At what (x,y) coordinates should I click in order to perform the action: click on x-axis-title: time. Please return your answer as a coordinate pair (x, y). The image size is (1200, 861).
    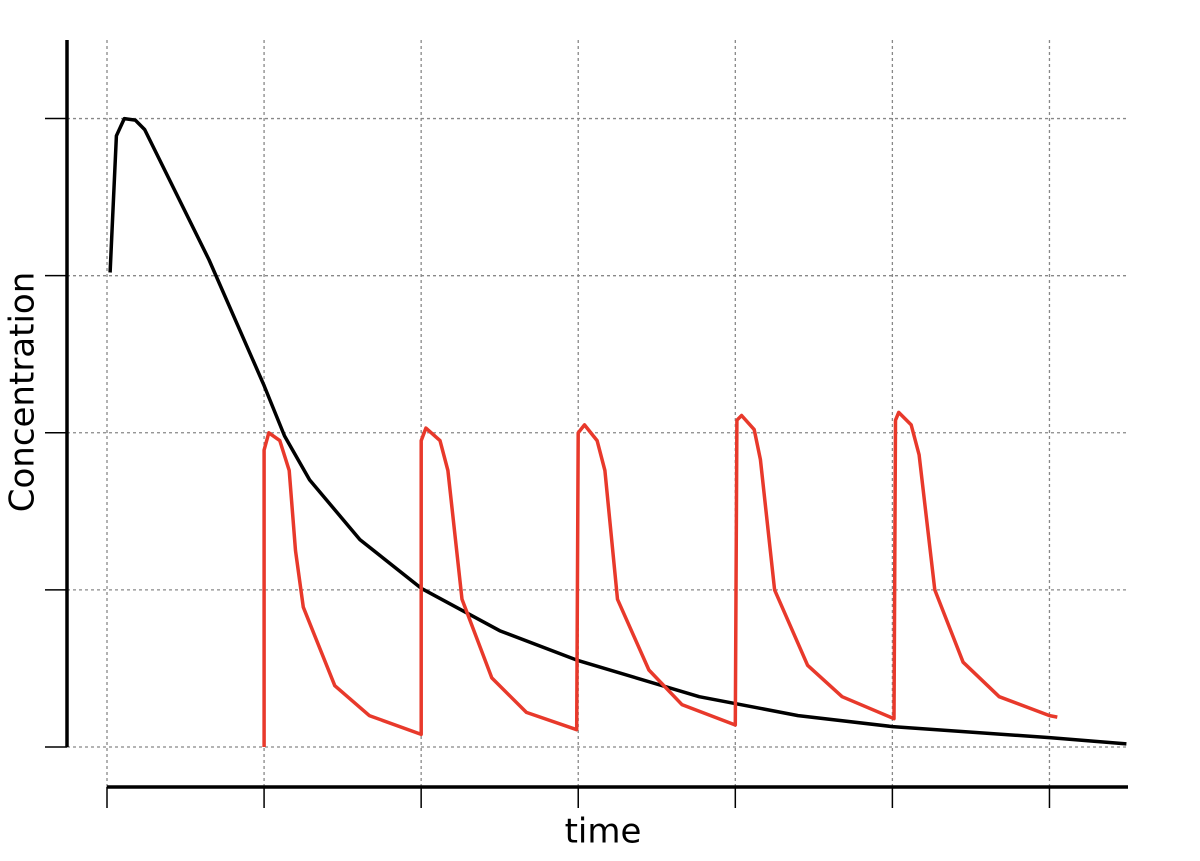
    Looking at the image, I should click on (603, 832).